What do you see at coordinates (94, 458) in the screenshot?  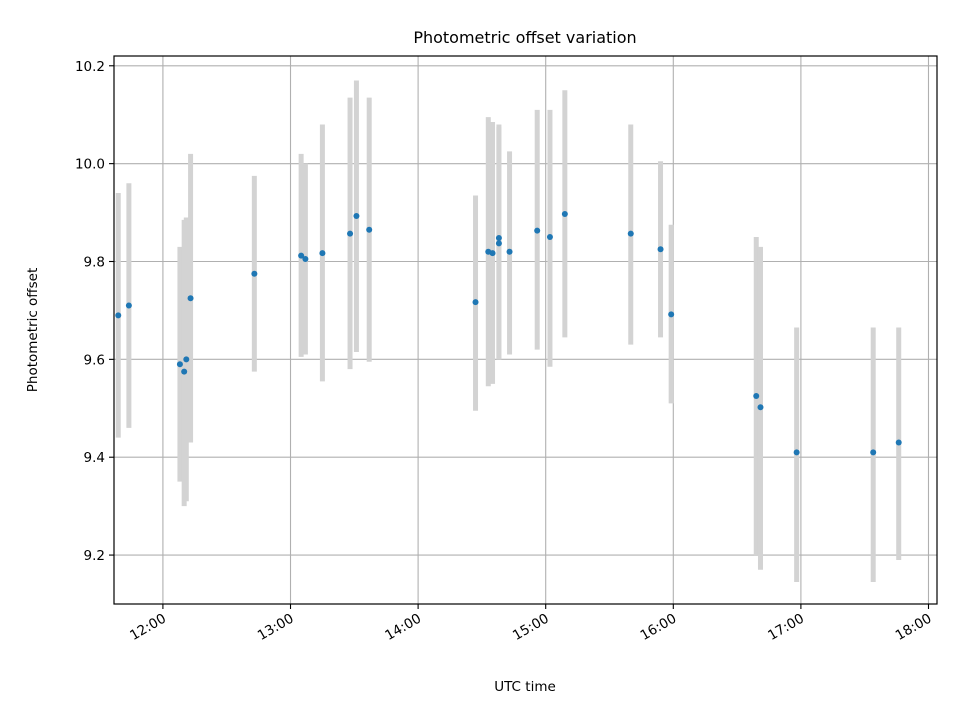 I see `y-tick-label: 9.4` at bounding box center [94, 458].